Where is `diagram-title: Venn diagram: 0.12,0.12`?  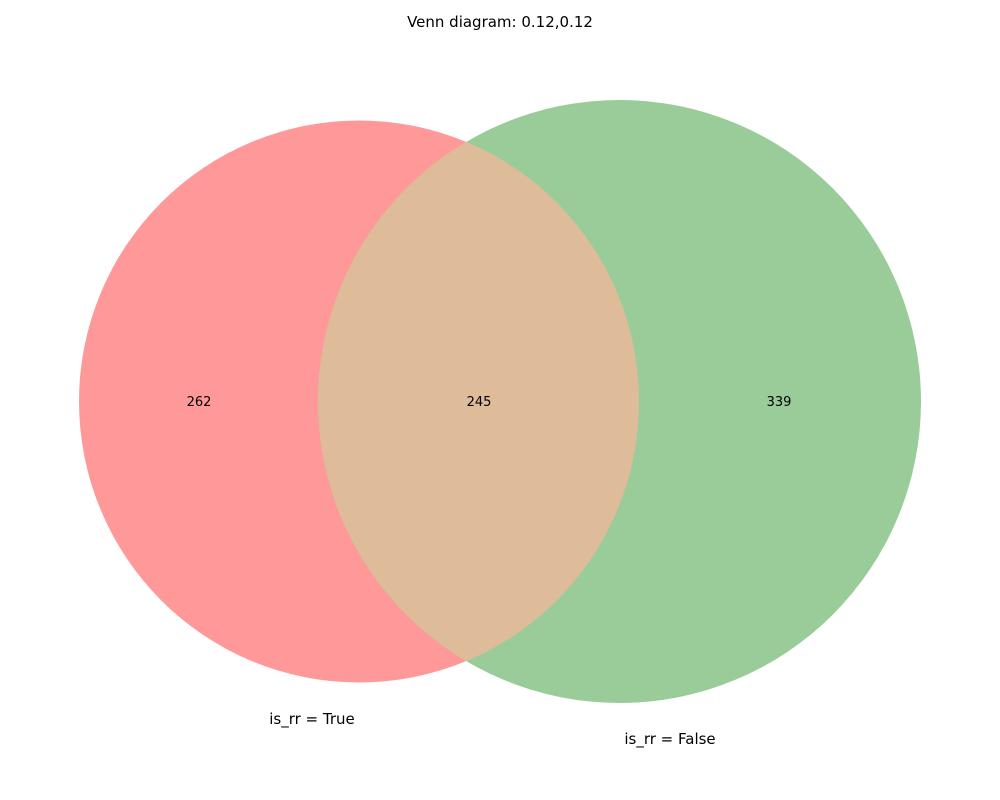
diagram-title: Venn diagram: 0.12,0.12 is located at coordinates (500, 22).